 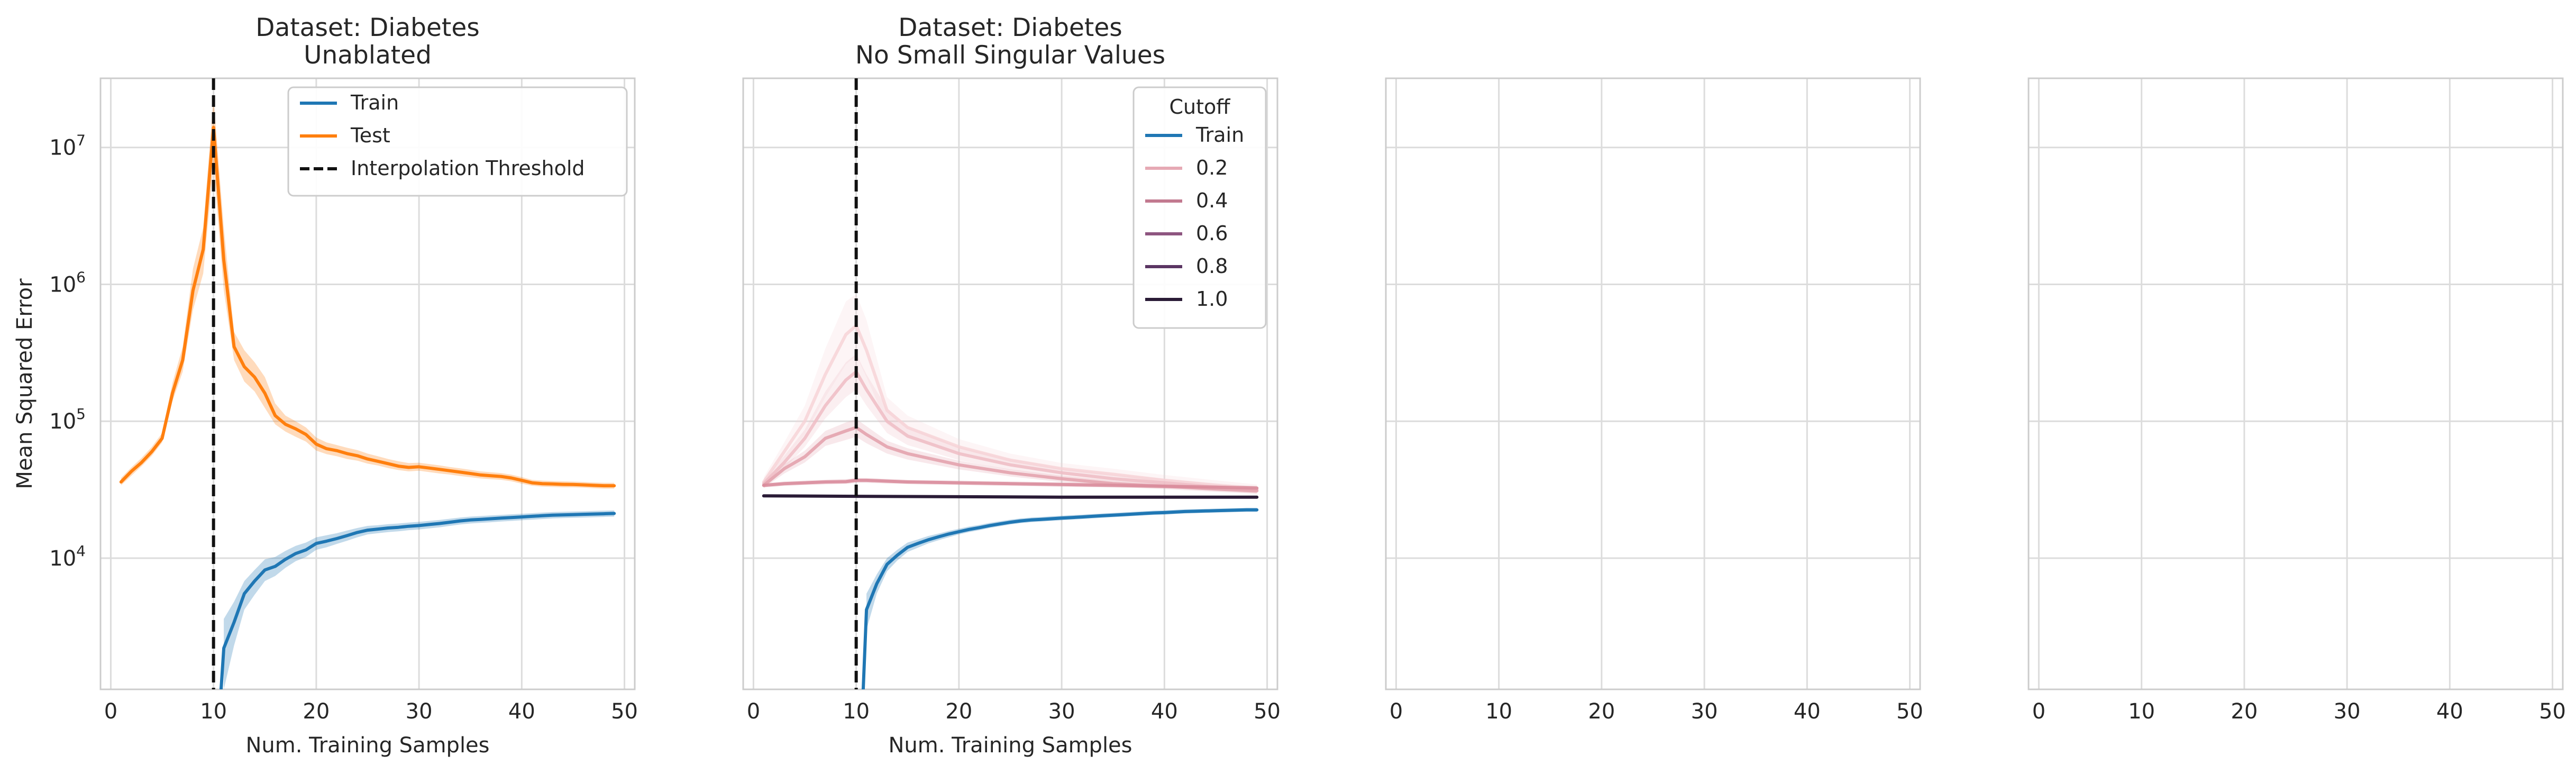 What do you see at coordinates (1212, 299) in the screenshot?
I see `legend-entry-label: 1.0` at bounding box center [1212, 299].